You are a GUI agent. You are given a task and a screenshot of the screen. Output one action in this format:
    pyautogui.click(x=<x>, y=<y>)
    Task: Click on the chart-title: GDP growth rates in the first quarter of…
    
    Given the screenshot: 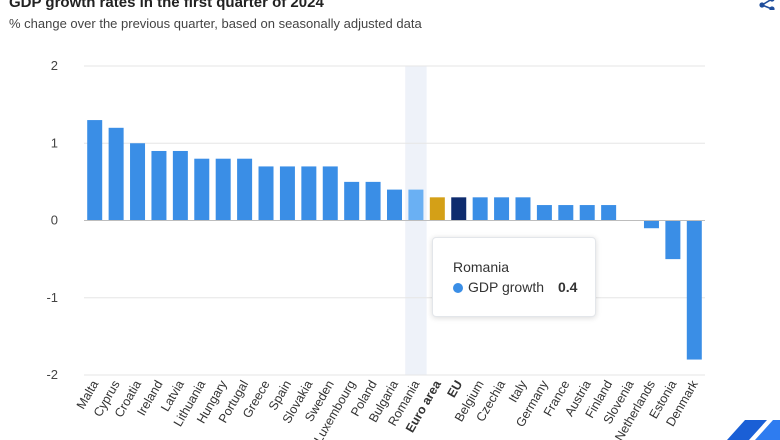 What is the action you would take?
    pyautogui.click(x=166, y=5)
    